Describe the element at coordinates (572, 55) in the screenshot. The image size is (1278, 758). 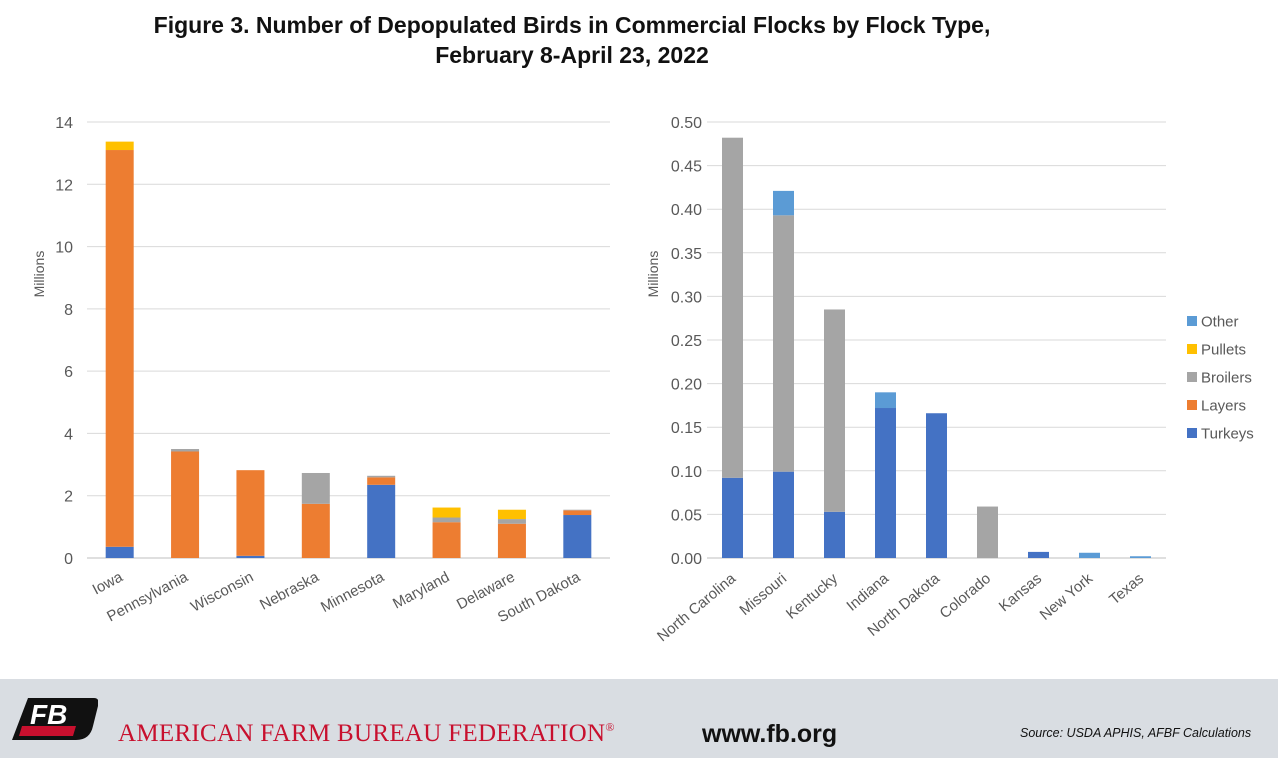
I see `chart-title-line-2: February 8-April 23, 2022` at that location.